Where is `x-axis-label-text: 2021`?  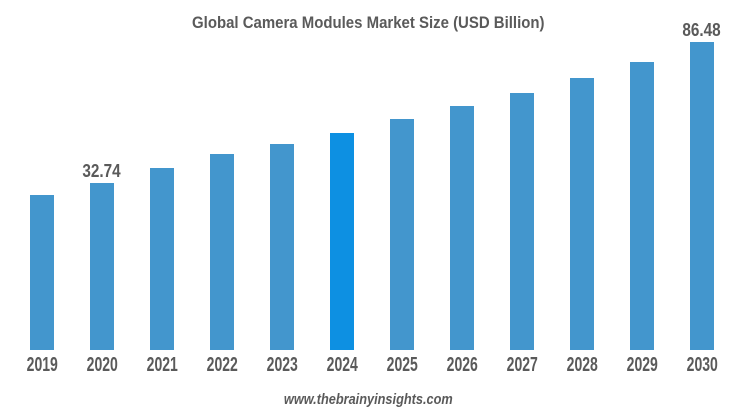
x-axis-label-text: 2021 is located at coordinates (162, 365).